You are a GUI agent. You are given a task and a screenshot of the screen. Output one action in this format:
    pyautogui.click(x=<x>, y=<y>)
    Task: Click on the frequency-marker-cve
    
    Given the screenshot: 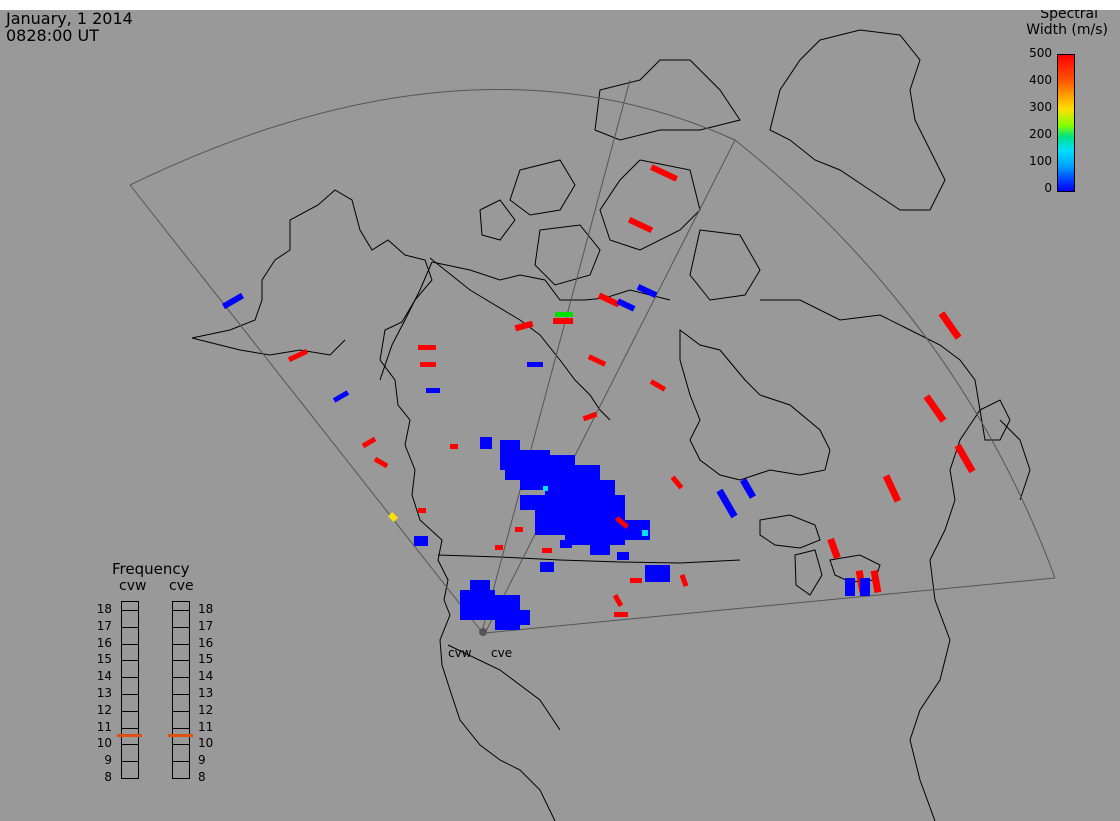 What is the action you would take?
    pyautogui.click(x=180, y=736)
    